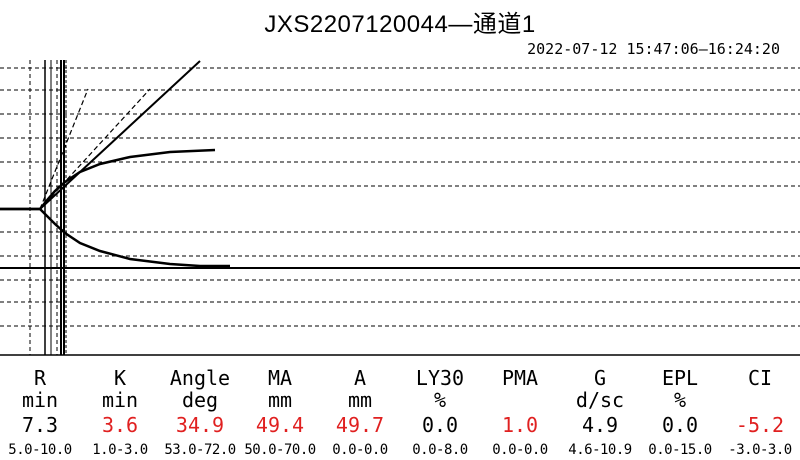 The image size is (800, 460). I want to click on param-name: EPL, so click(680, 378).